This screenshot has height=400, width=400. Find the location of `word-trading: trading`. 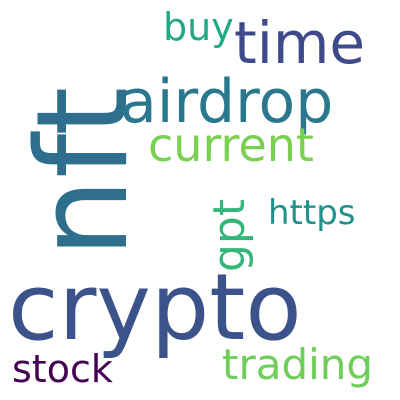

word-trading: trading is located at coordinates (298, 364).